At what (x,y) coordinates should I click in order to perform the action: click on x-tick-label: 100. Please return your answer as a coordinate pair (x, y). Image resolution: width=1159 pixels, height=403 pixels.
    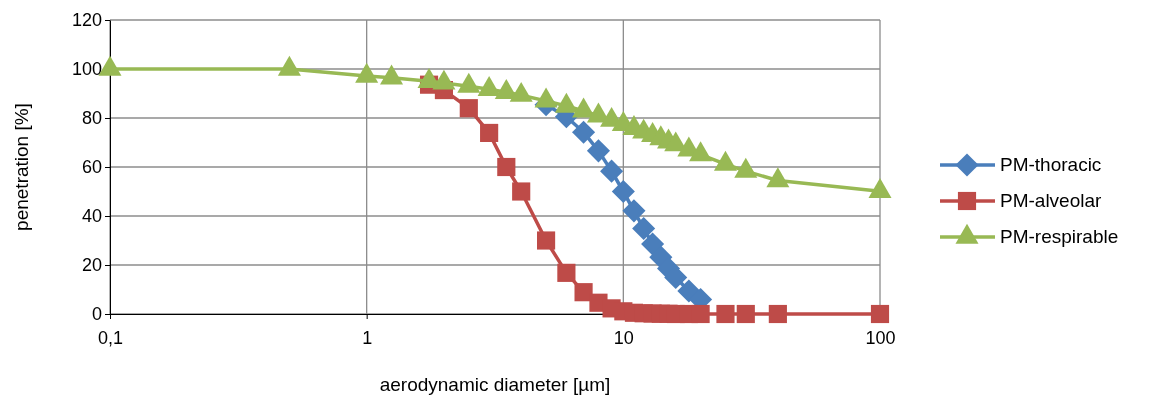
    Looking at the image, I should click on (880, 337).